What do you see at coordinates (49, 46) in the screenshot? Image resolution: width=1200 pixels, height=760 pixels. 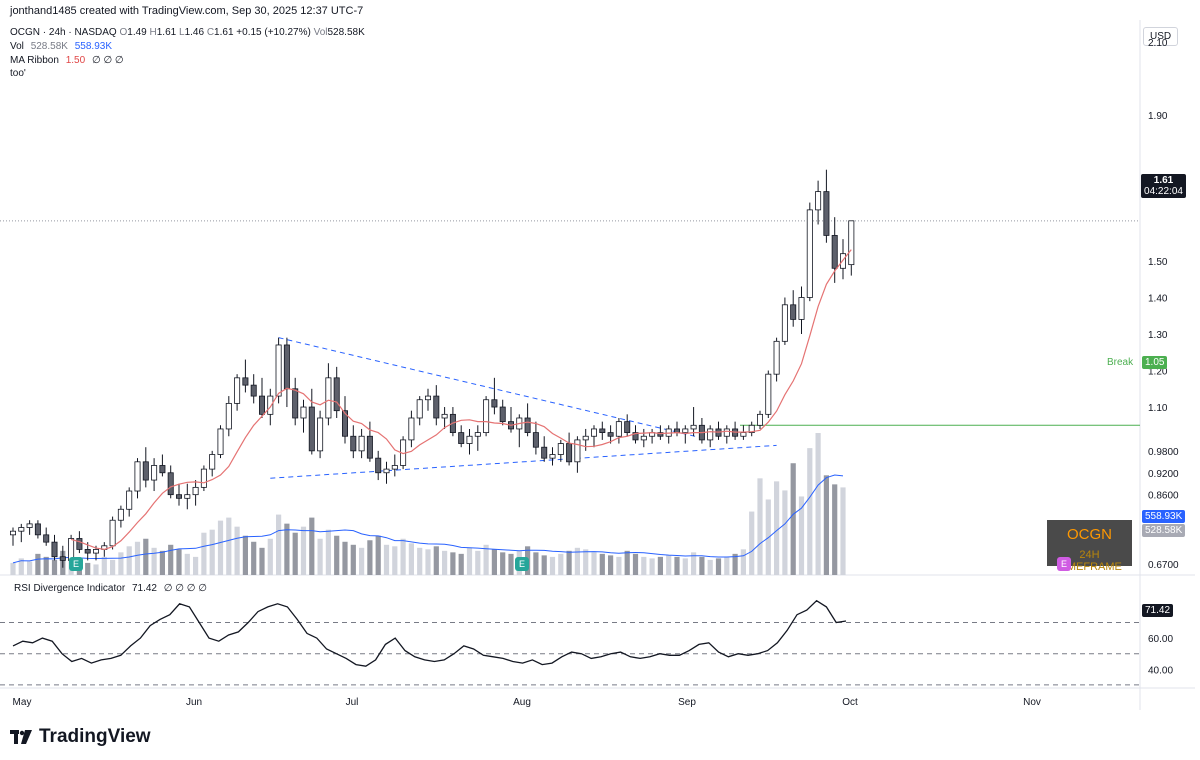 I see `vol-legend-value: 528.58K` at bounding box center [49, 46].